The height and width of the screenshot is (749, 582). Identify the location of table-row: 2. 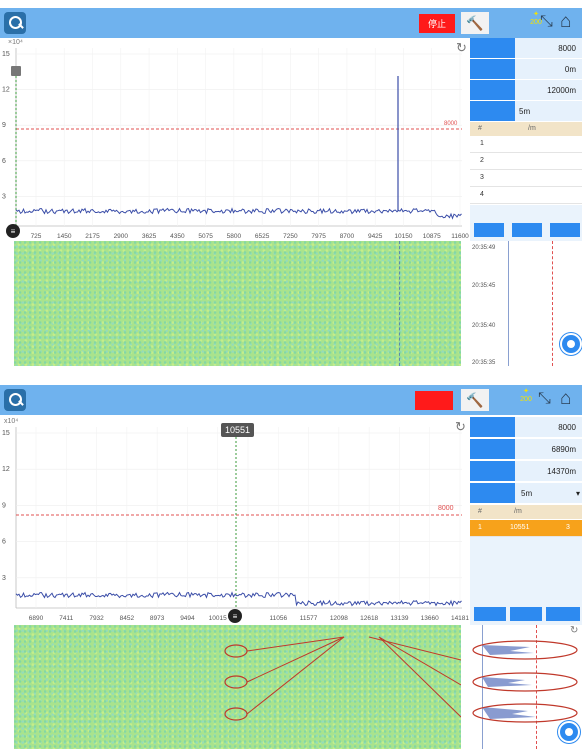
(526, 161).